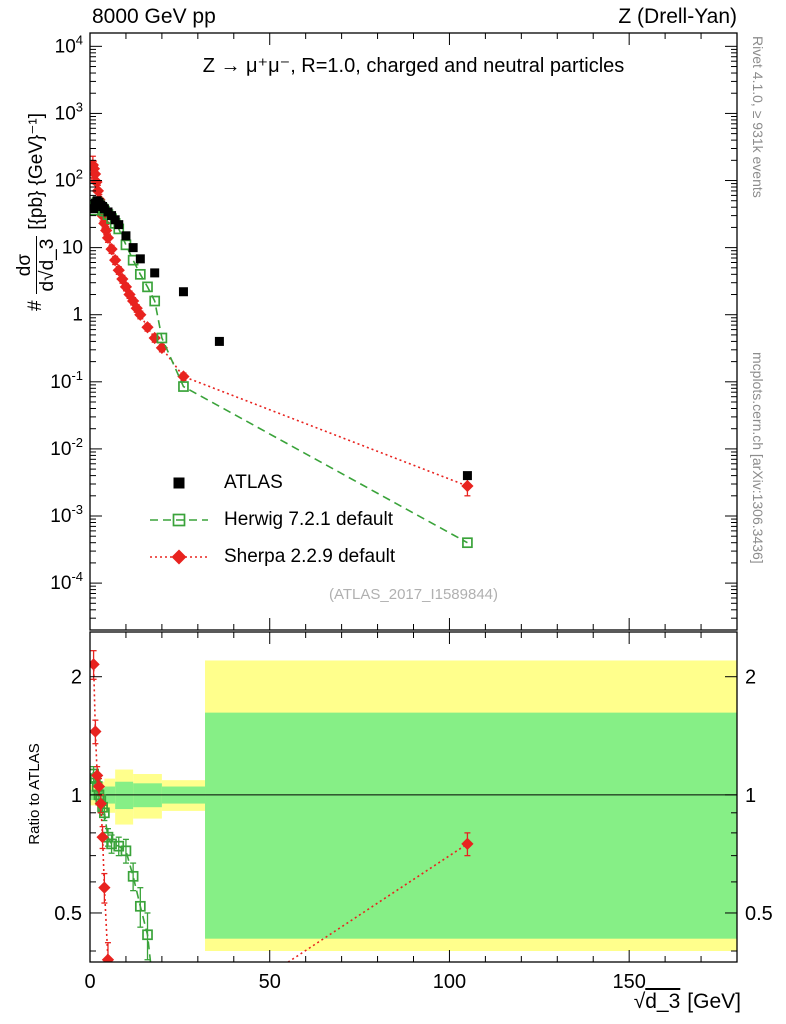 This screenshot has height=1024, width=786. I want to click on y-label-units: [{pb} {GeV}⁻¹], so click(36, 171).